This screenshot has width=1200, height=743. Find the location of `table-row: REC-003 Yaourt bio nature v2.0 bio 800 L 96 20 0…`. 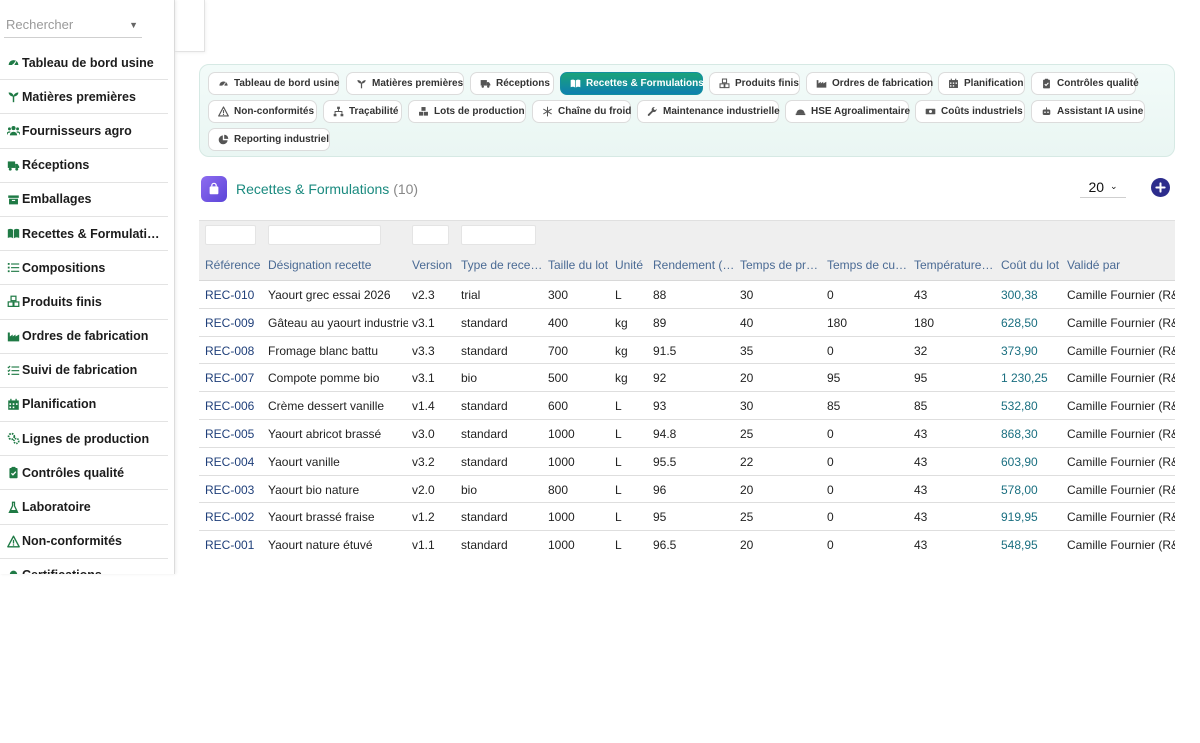

table-row: REC-003 Yaourt bio nature v2.0 bio 800 L 96 20 0… is located at coordinates (687, 490).